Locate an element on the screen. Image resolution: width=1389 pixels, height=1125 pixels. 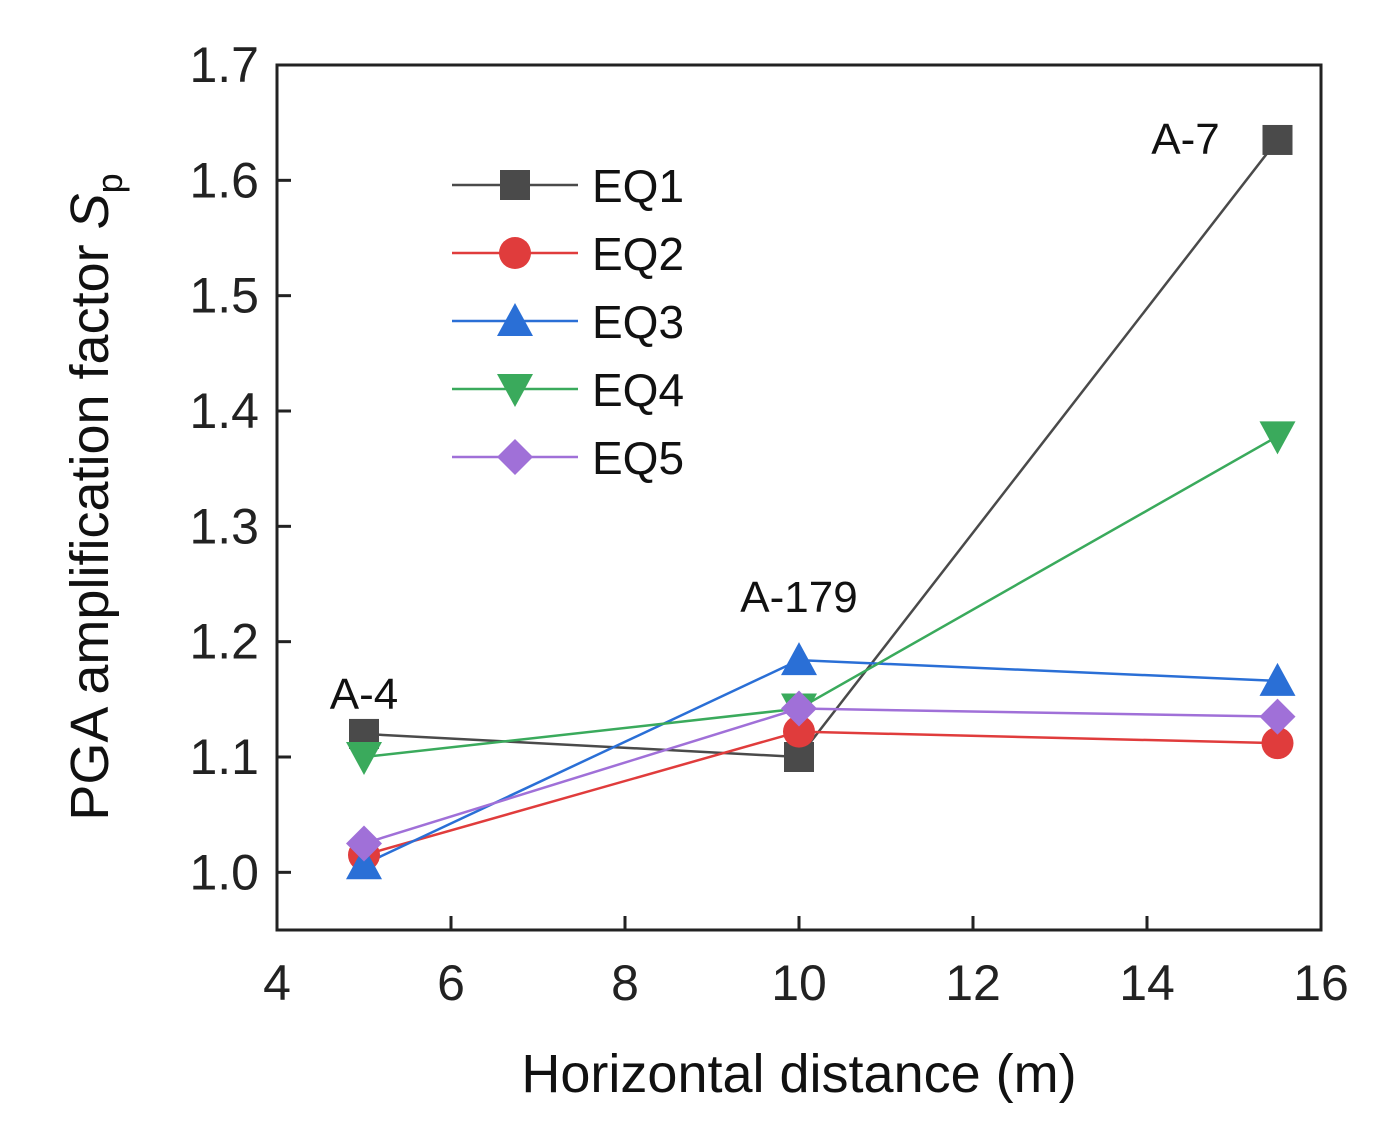
y-tick-label: 1.6 is located at coordinates (224, 180).